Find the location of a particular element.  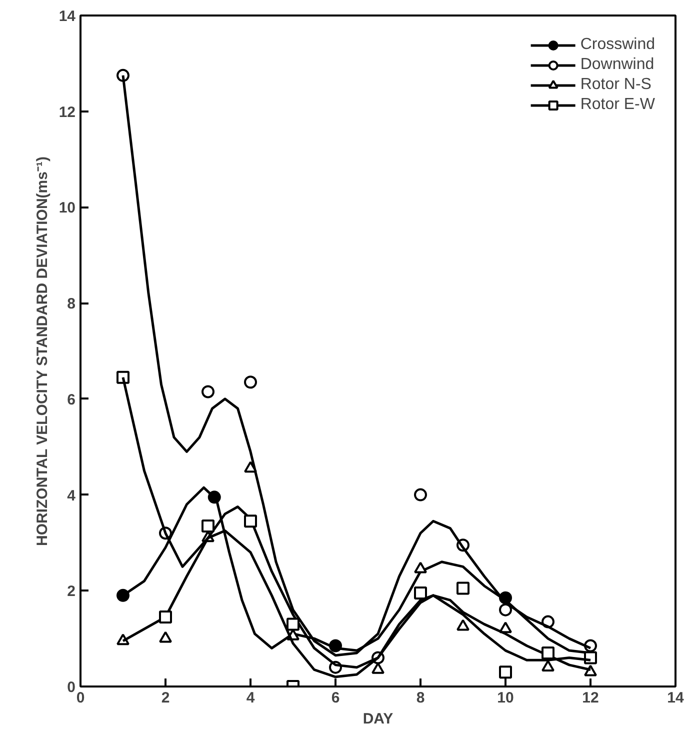

y-axis-title: HORIZONTAL VELOCITY STANDARD DEVIATION(ms⁻¹) is located at coordinates (42, 351).